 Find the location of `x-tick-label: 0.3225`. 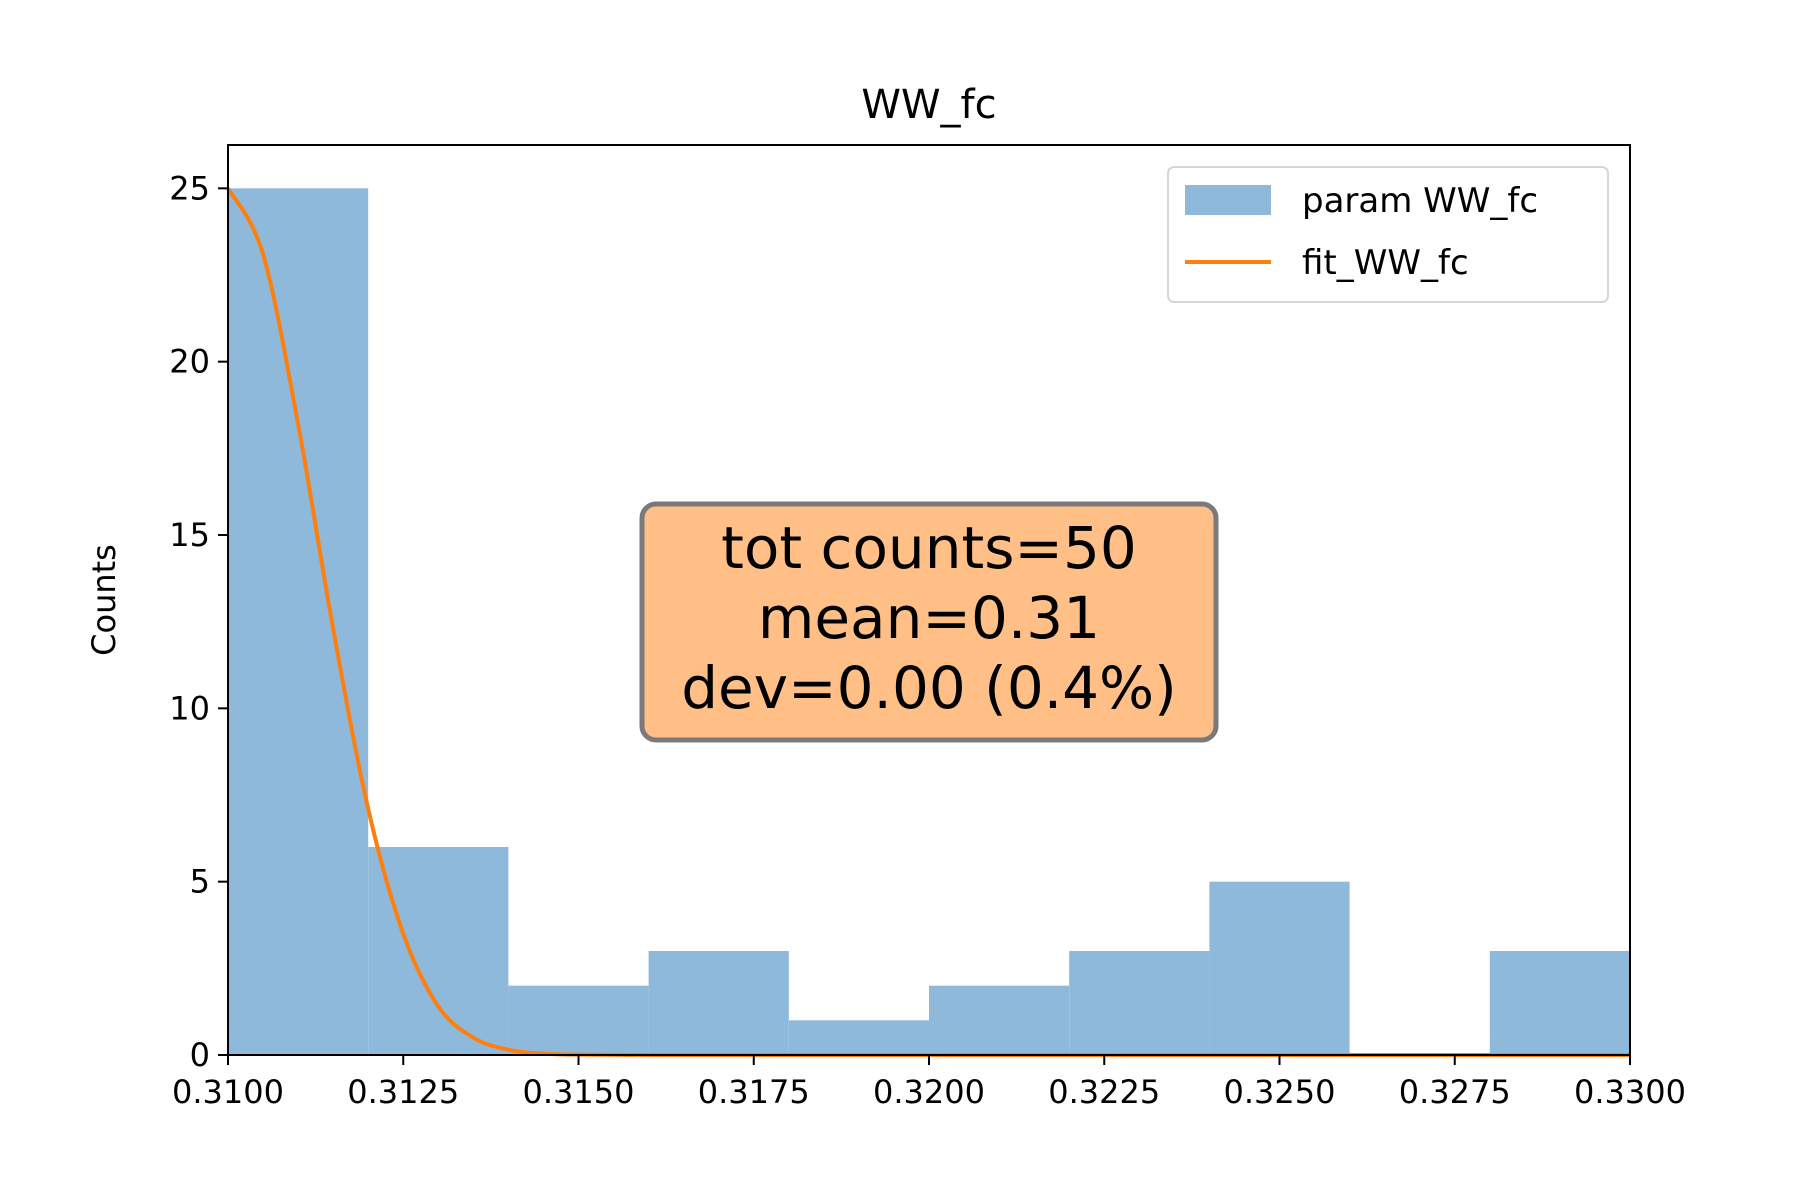

x-tick-label: 0.3225 is located at coordinates (1104, 1092).